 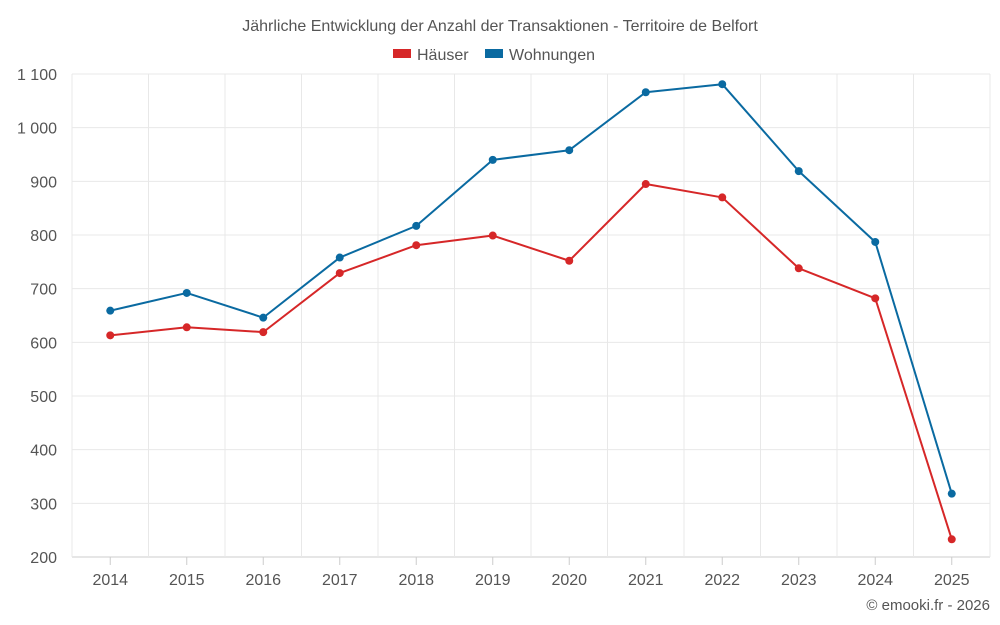 What do you see at coordinates (263, 317) in the screenshot?
I see `data-point-wohnungen-2016` at bounding box center [263, 317].